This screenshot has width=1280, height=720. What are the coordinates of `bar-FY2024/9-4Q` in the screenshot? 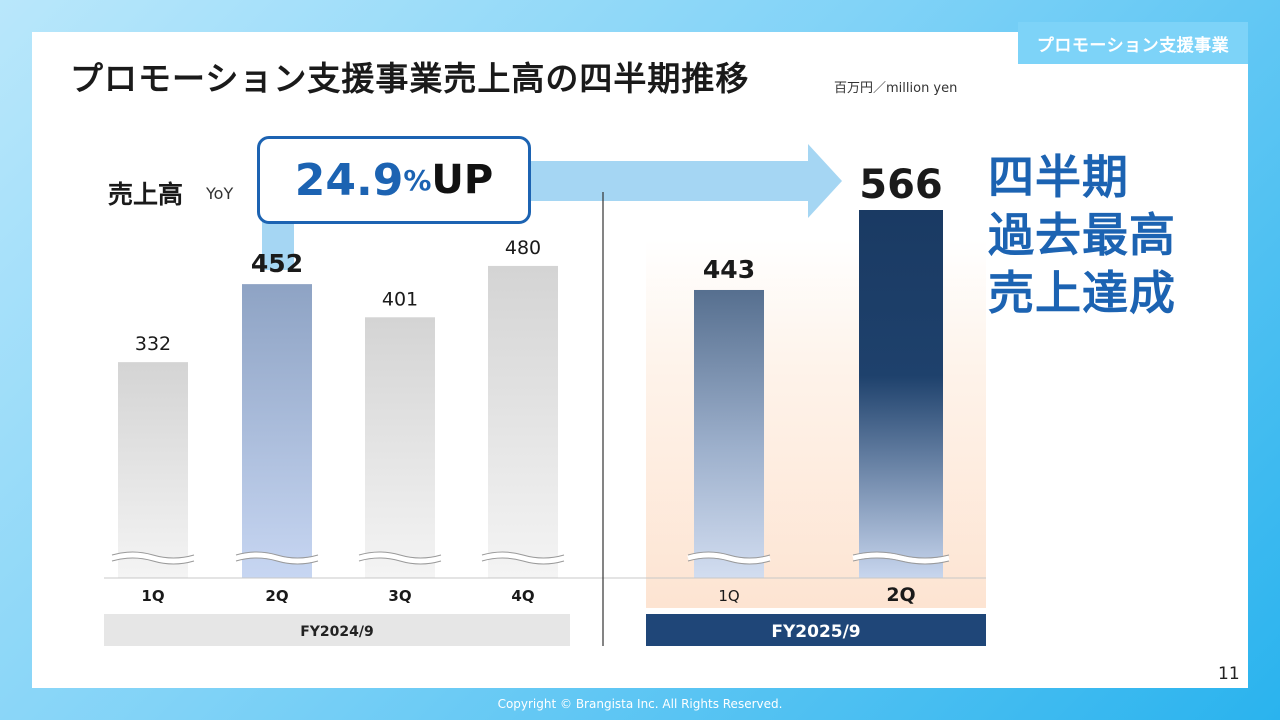 It's located at (523, 421).